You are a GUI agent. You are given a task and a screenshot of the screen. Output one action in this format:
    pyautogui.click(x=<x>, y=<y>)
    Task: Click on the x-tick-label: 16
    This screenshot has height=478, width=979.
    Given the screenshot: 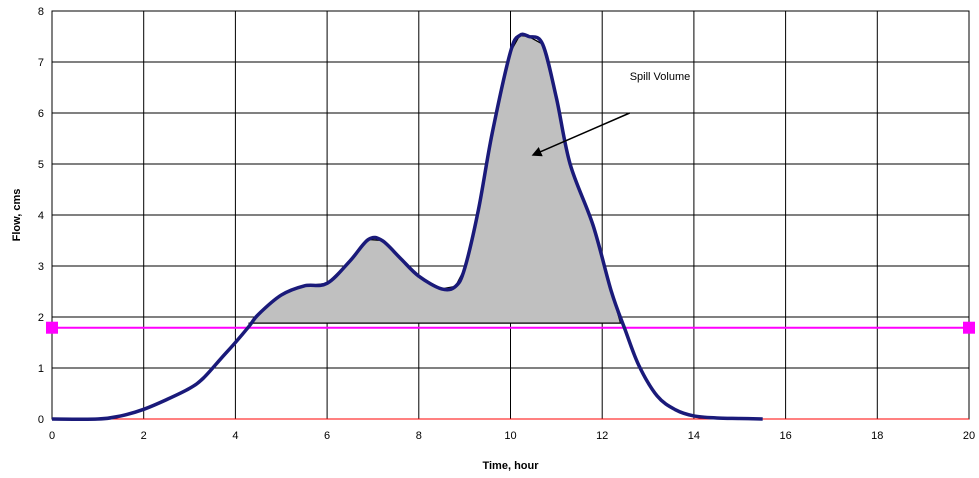 What is the action you would take?
    pyautogui.click(x=785, y=436)
    